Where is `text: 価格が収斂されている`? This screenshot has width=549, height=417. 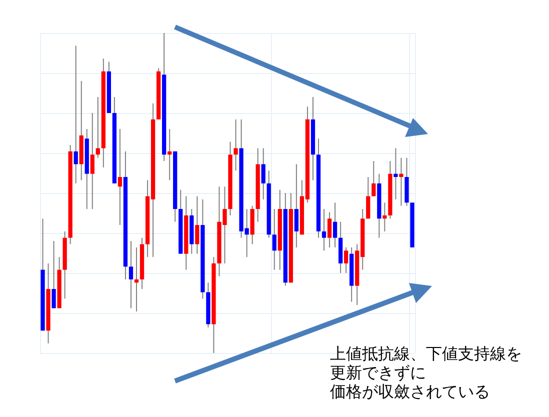 text: 価格が収斂されている is located at coordinates (410, 391).